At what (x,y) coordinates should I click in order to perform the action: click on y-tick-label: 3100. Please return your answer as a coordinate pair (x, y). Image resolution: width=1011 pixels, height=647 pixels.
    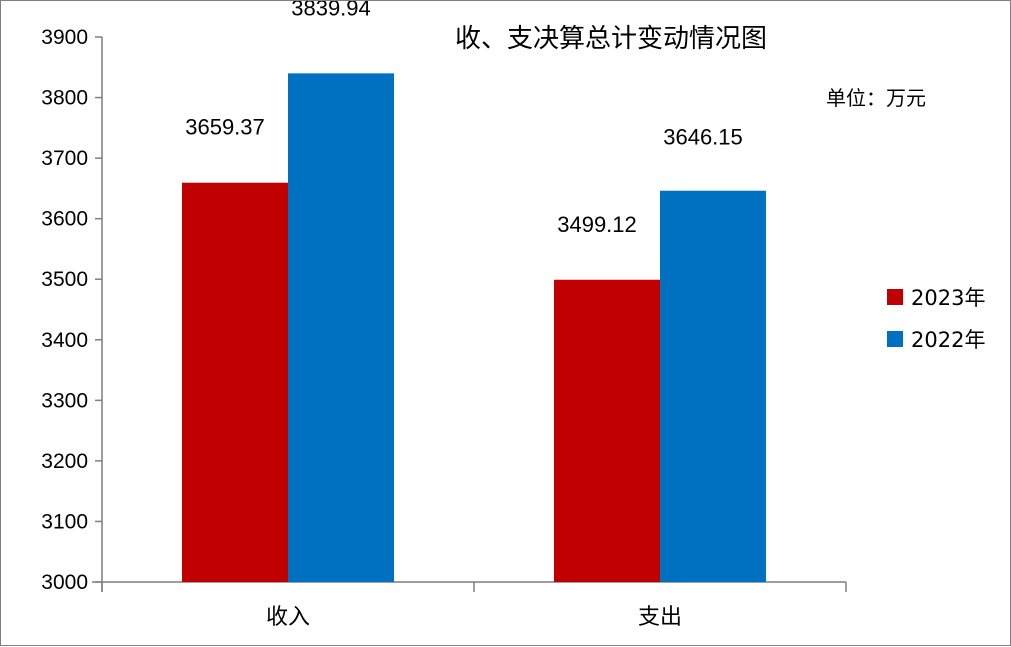
    Looking at the image, I should click on (64, 521).